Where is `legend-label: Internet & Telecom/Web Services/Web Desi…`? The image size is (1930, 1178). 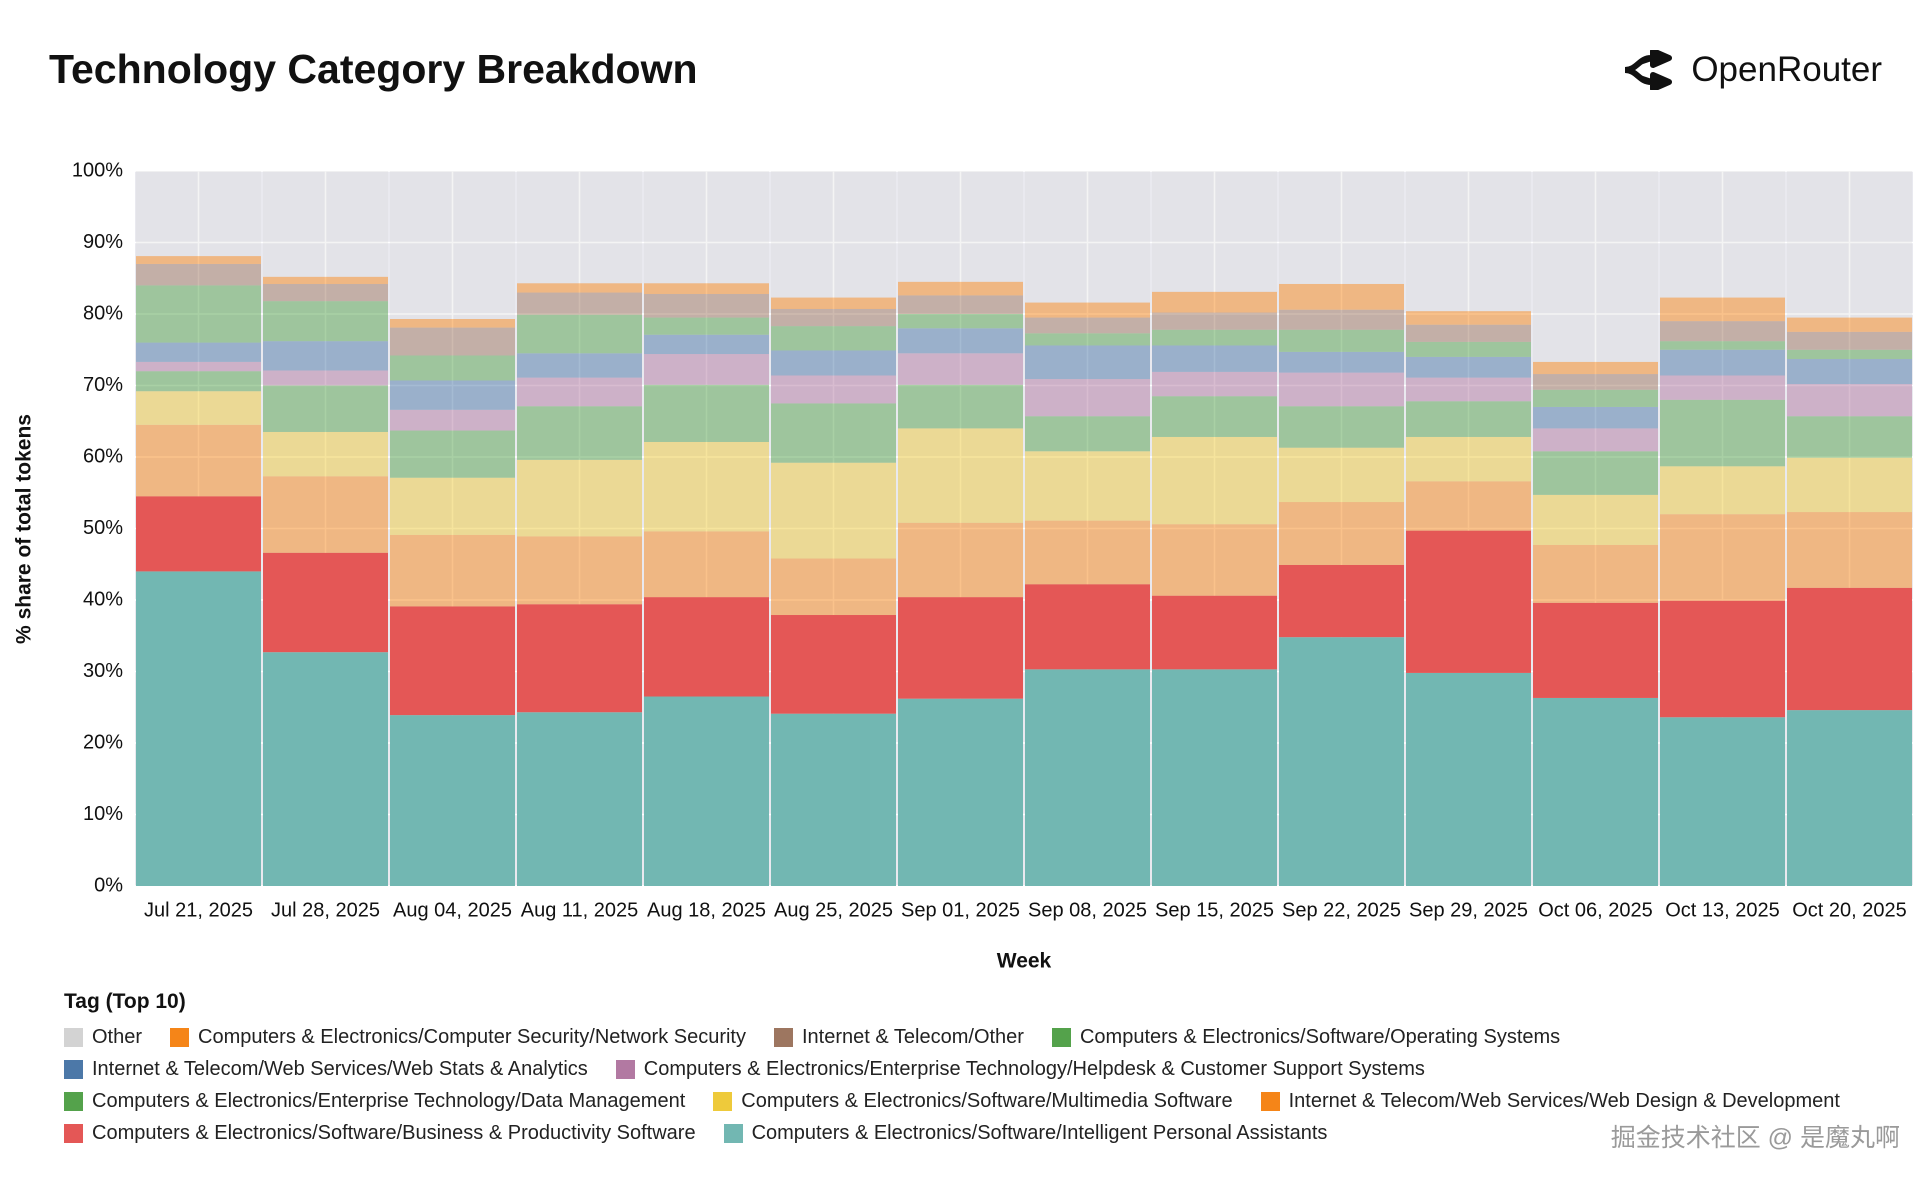 legend-label: Internet & Telecom/Web Services/Web Desi… is located at coordinates (1564, 1101).